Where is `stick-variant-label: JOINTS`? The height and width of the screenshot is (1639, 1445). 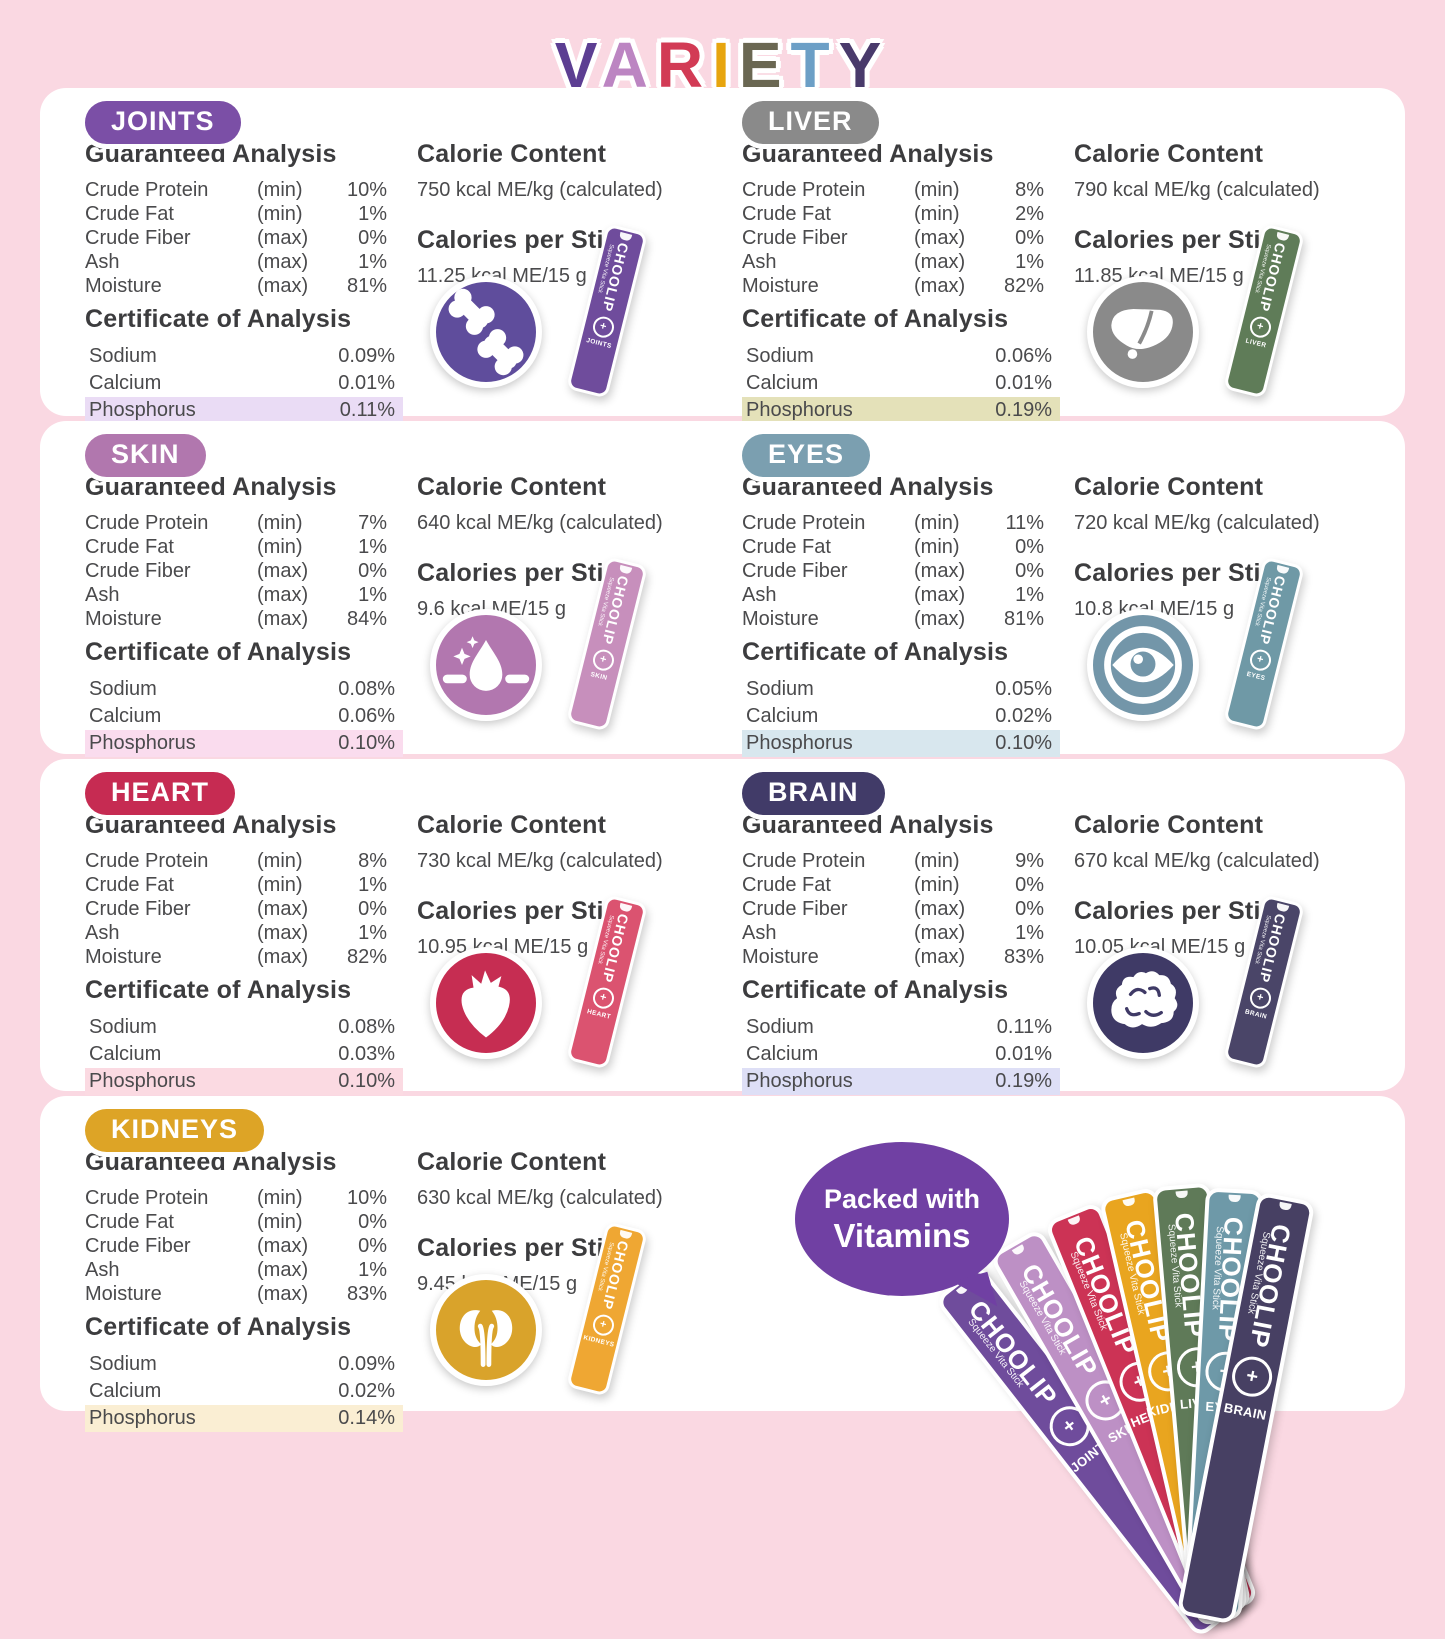
stick-variant-label: JOINTS is located at coordinates (1091, 1454).